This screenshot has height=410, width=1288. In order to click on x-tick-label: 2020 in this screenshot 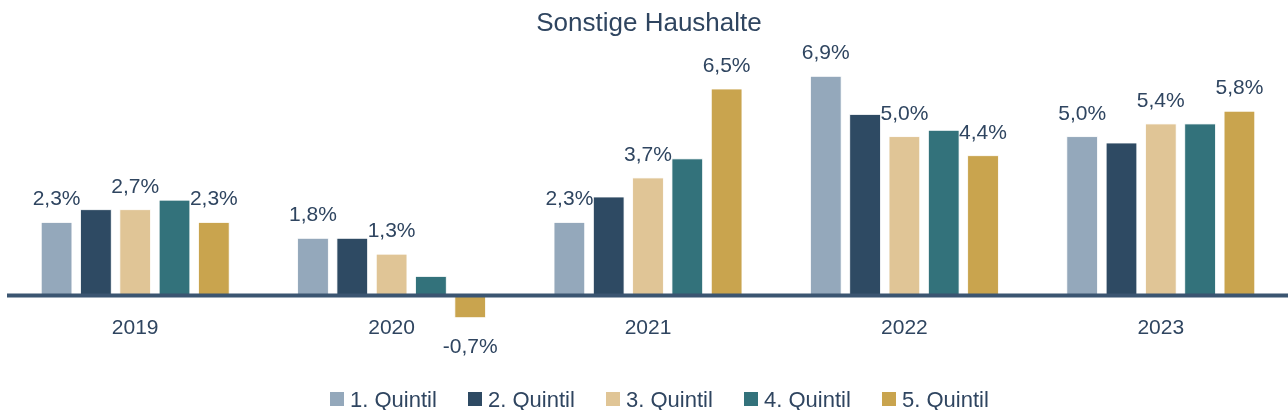, I will do `click(391, 327)`.